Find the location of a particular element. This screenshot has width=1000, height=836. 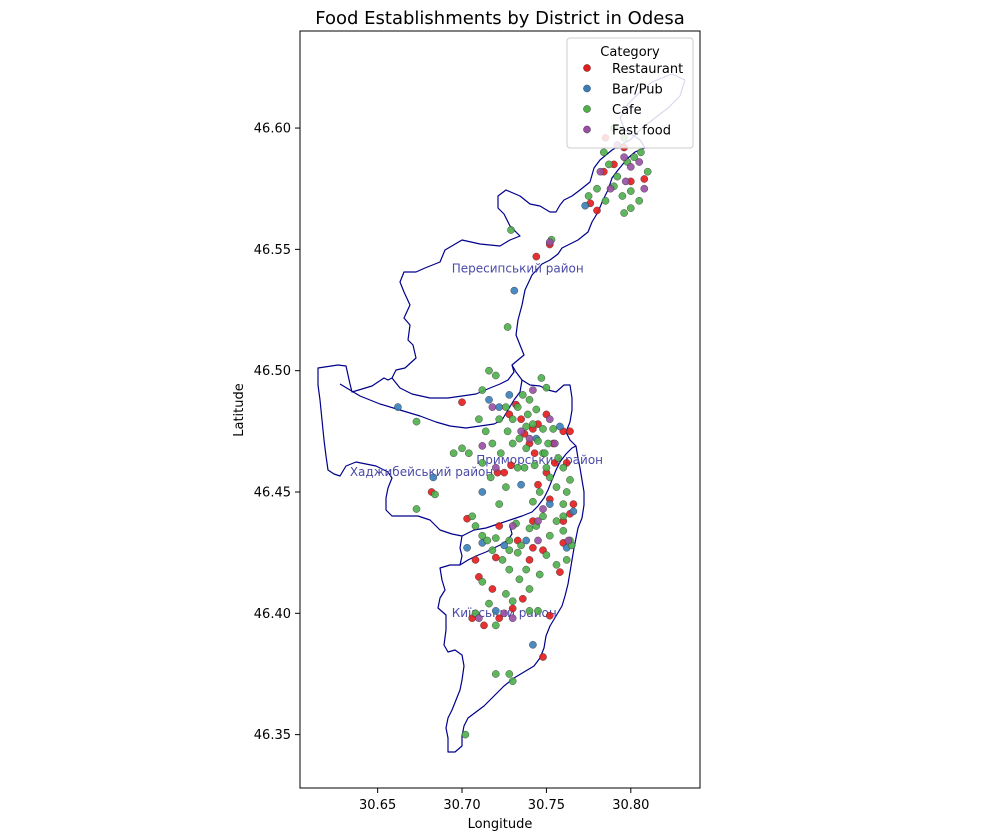

legend-box is located at coordinates (630, 93).